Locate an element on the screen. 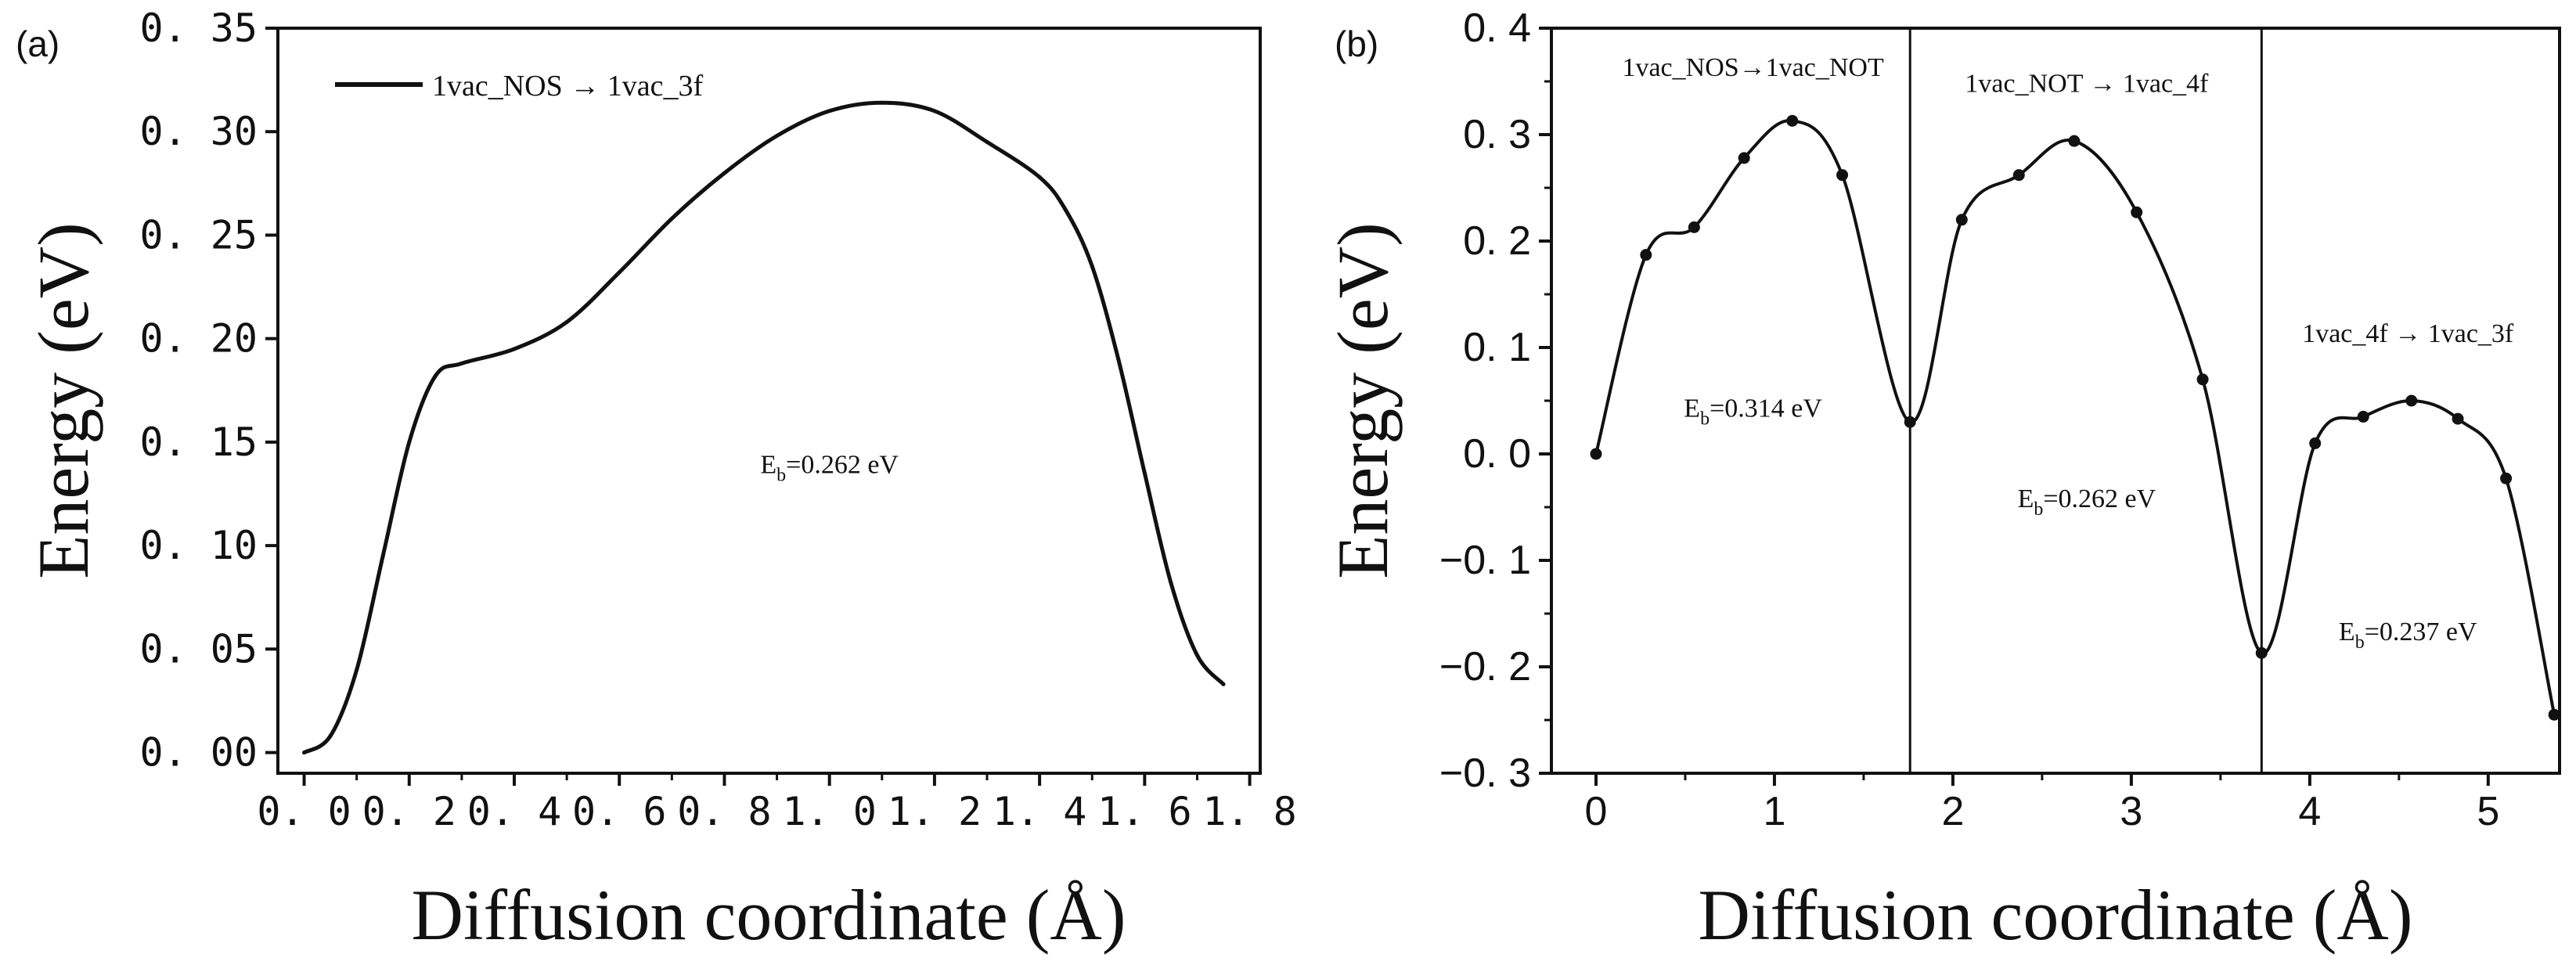 The image size is (2576, 965). annot-value: =0.237 eV is located at coordinates (2421, 632).